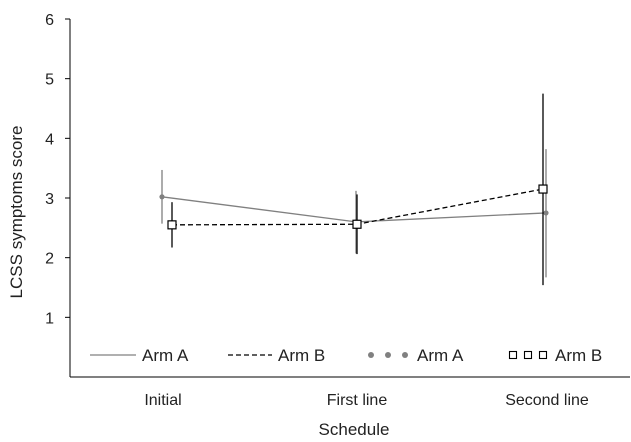  What do you see at coordinates (49, 259) in the screenshot?
I see `y-tick-label: 2` at bounding box center [49, 259].